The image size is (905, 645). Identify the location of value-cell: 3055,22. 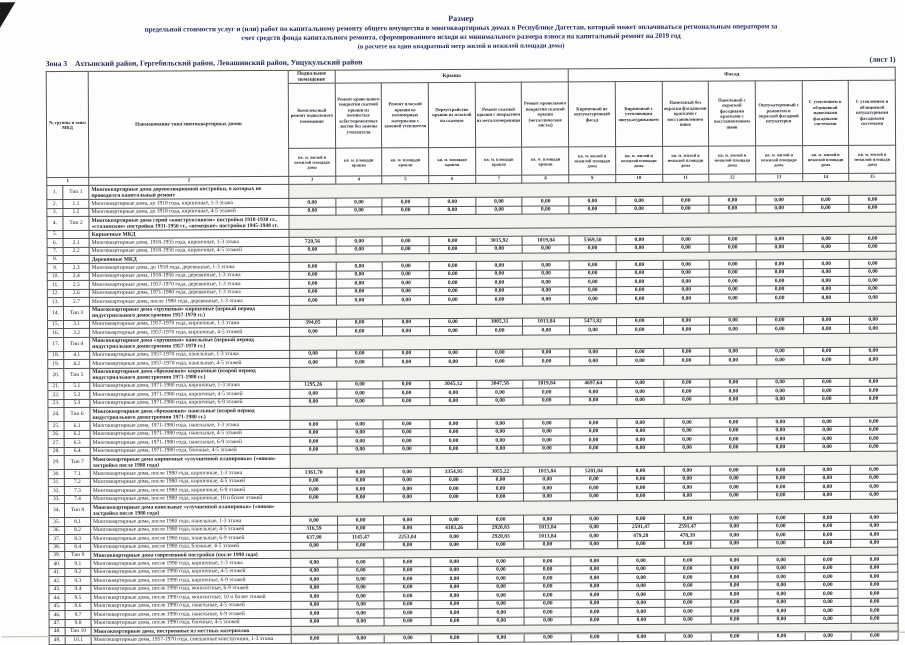
(500, 471).